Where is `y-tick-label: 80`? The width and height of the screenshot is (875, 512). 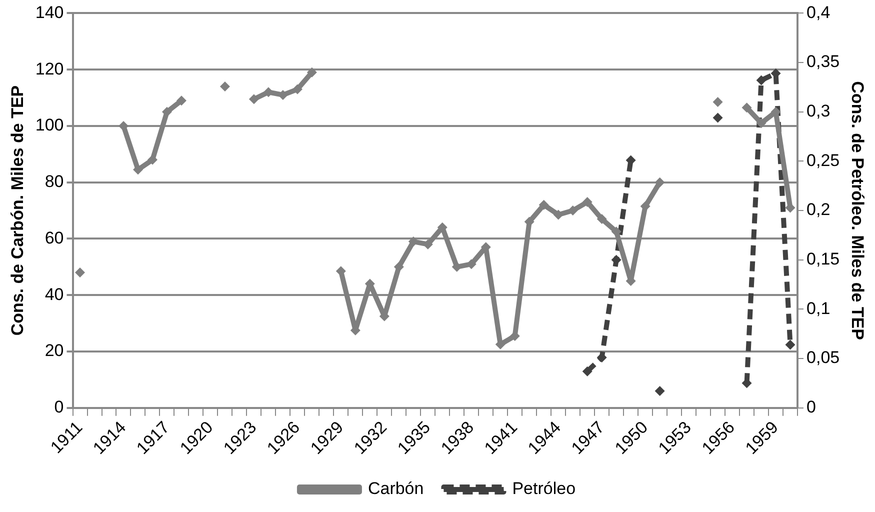
y-tick-label: 80 is located at coordinates (54, 182).